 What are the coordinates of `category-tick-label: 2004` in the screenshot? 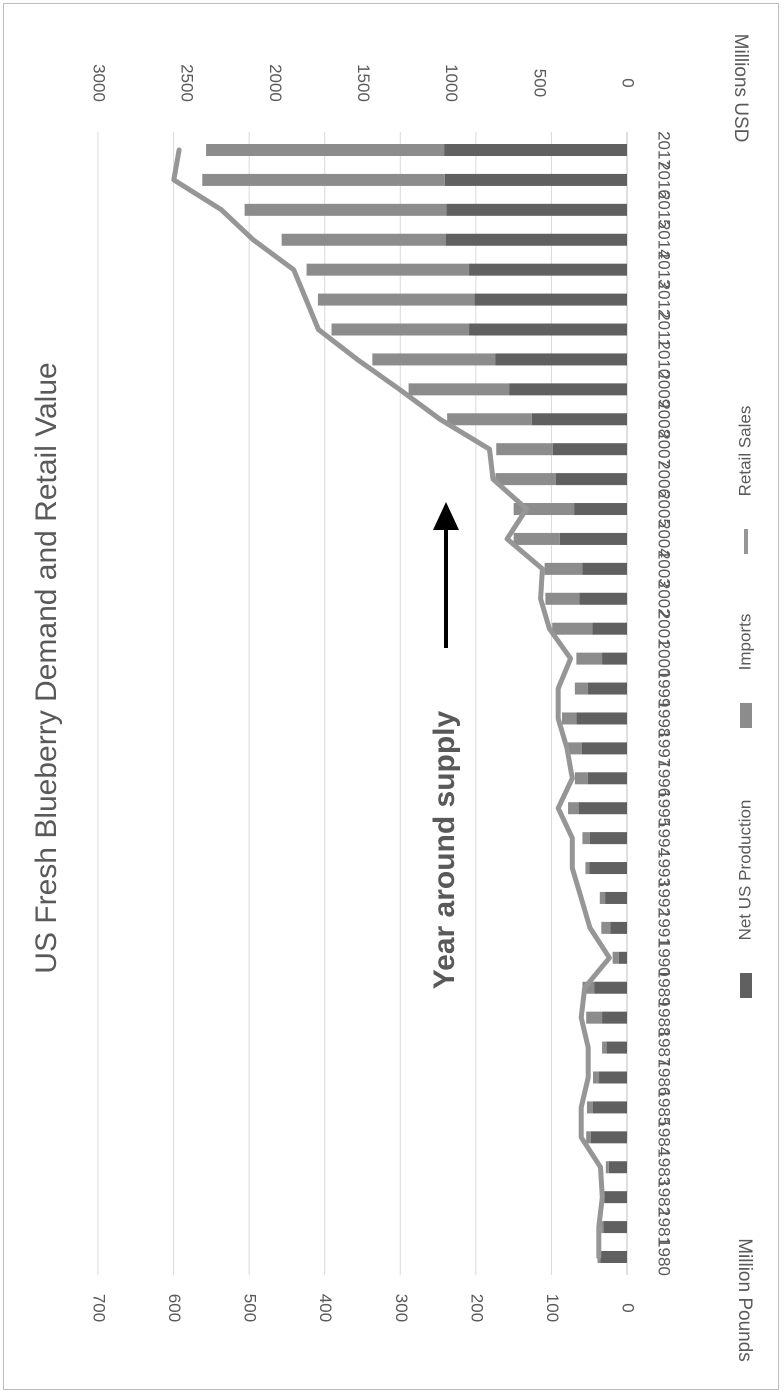 It's located at (664, 539).